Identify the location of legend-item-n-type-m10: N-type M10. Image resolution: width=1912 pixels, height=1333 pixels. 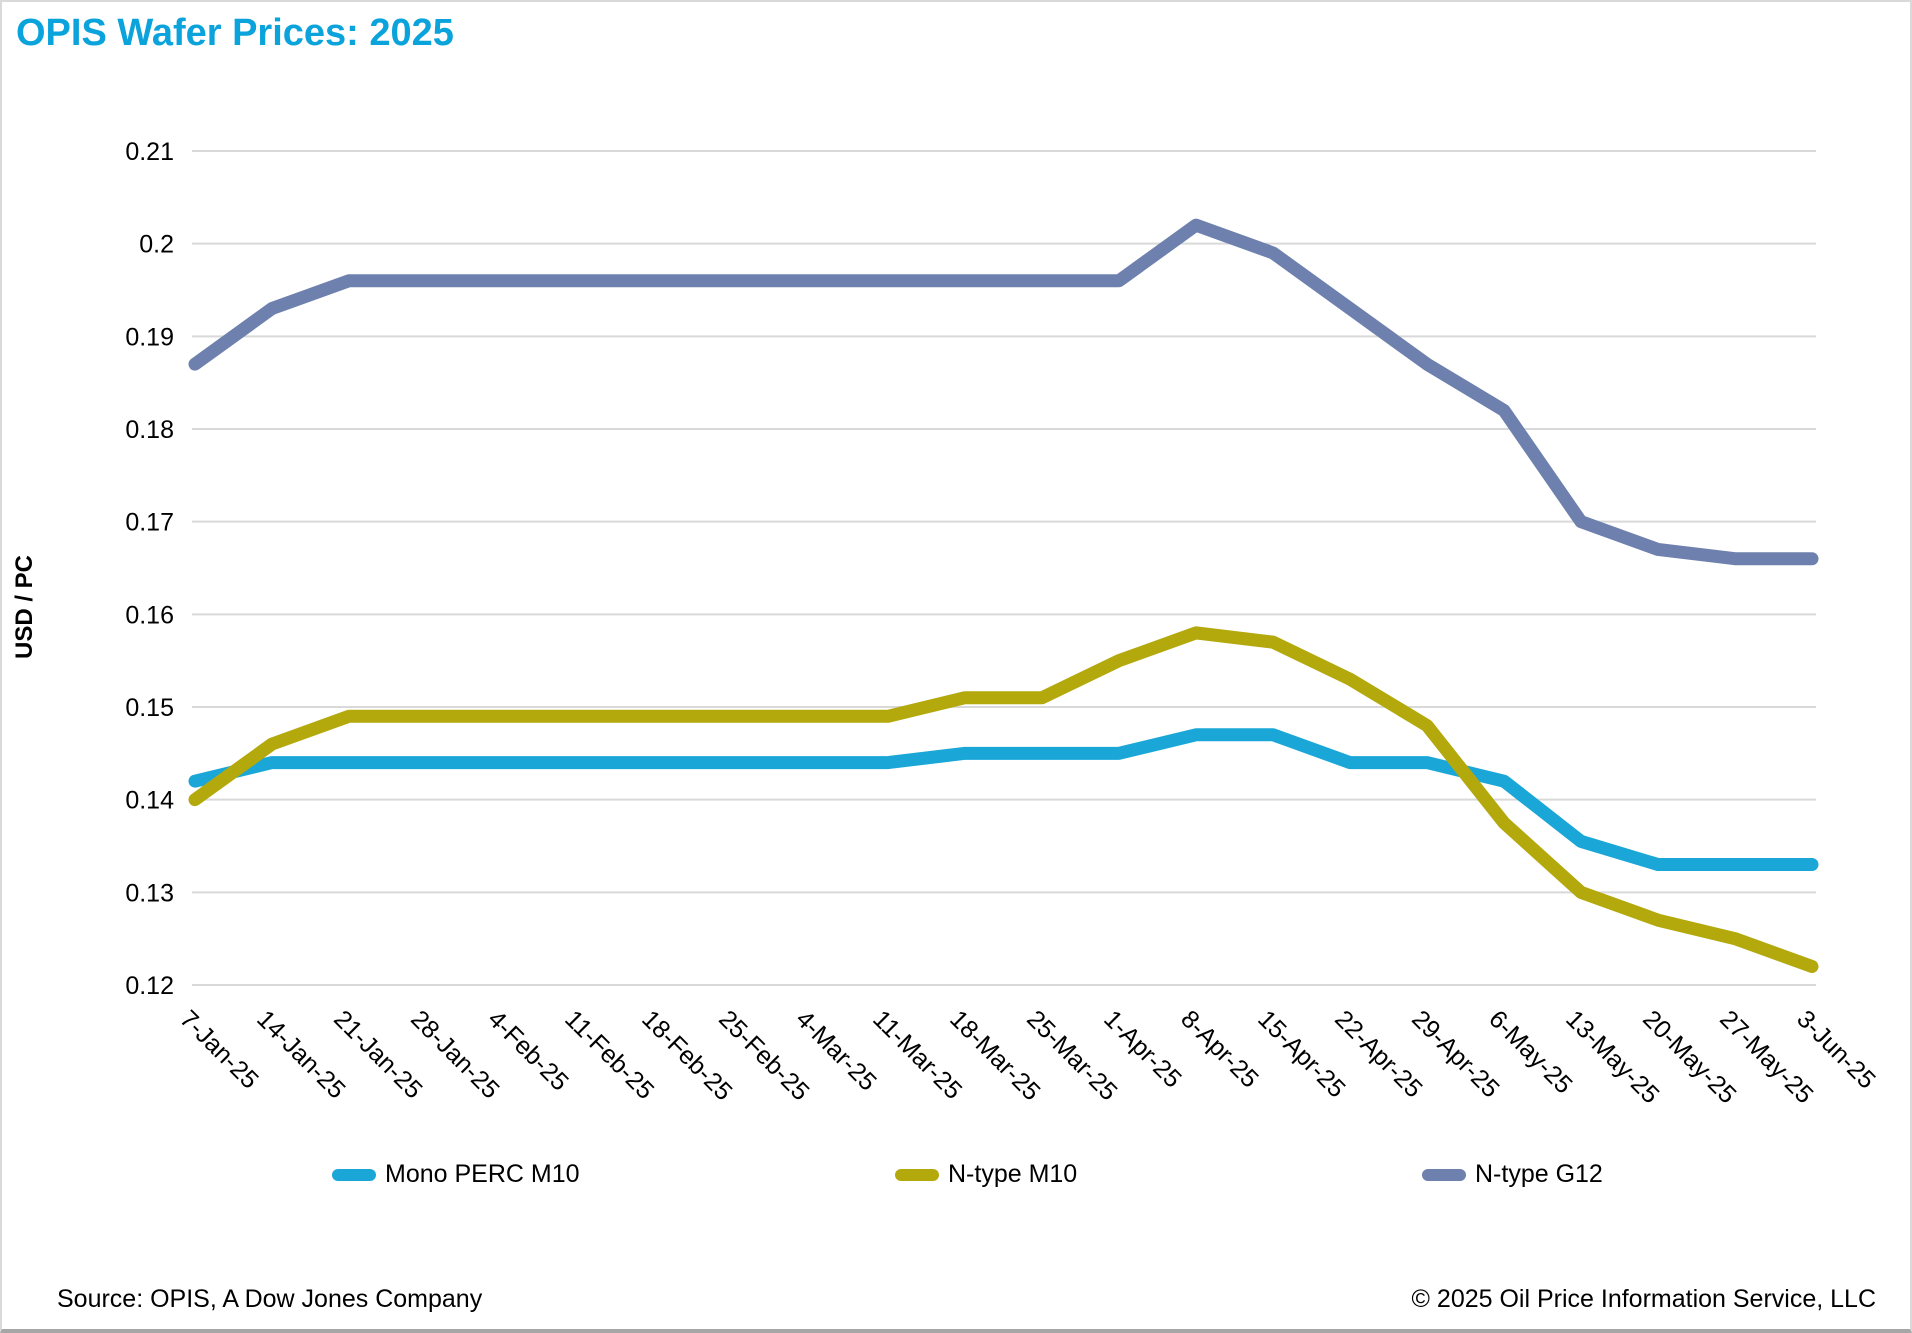
(986, 1174).